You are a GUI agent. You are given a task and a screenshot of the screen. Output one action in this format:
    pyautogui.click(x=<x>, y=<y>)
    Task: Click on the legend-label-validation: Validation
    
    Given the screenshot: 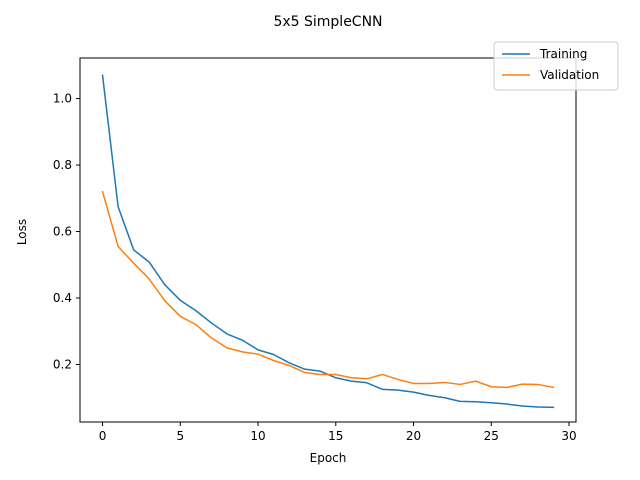 What is the action you would take?
    pyautogui.click(x=569, y=75)
    